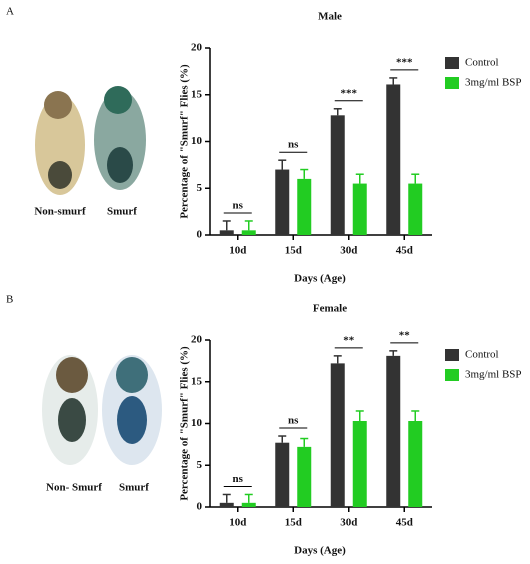 The width and height of the screenshot is (530, 564). Describe the element at coordinates (330, 309) in the screenshot. I see `chart-title: Female` at that location.